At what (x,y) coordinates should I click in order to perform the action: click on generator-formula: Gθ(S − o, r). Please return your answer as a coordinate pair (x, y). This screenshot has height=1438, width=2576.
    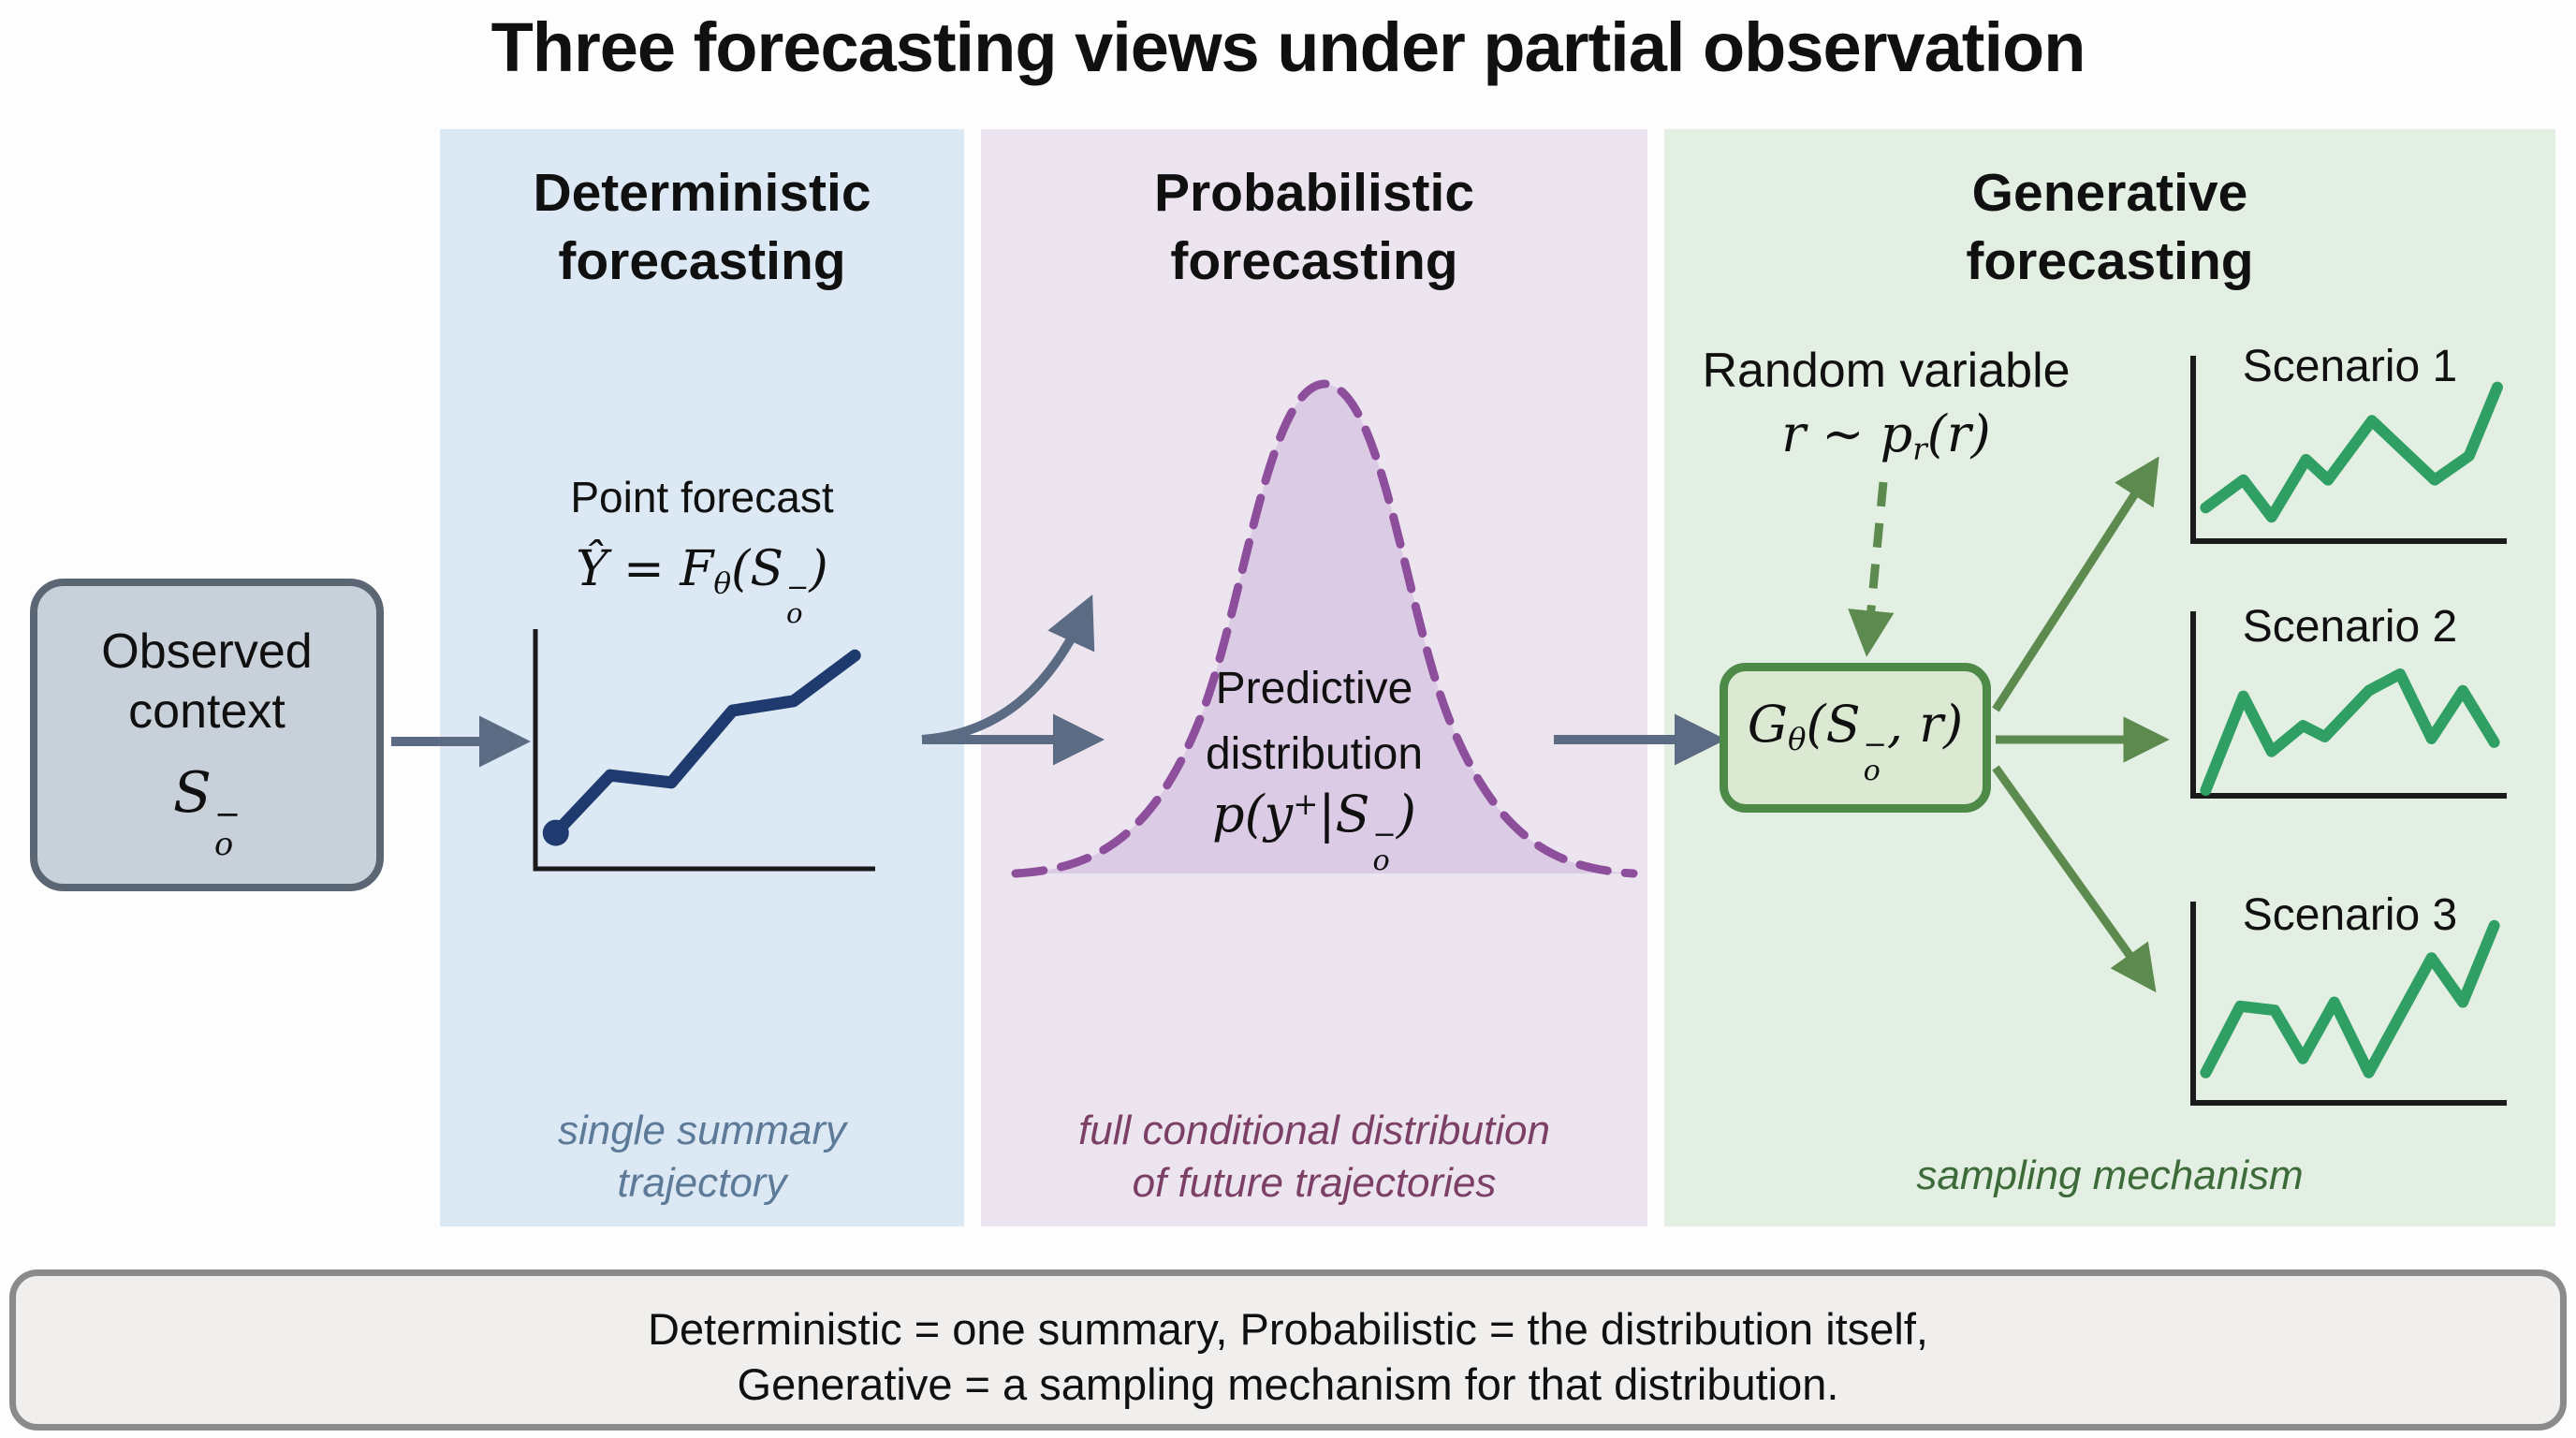
    Looking at the image, I should click on (1855, 741).